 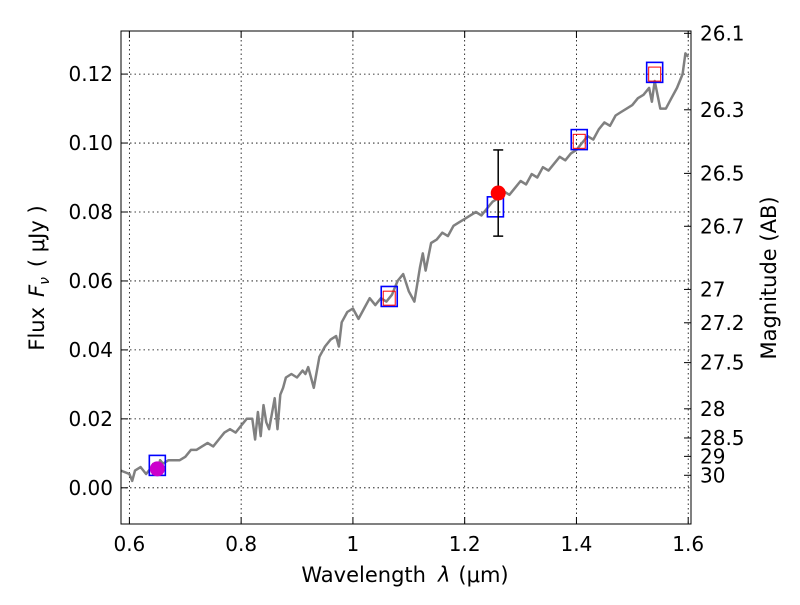 What do you see at coordinates (37, 290) in the screenshot?
I see `y-axis-label-symbol: F` at bounding box center [37, 290].